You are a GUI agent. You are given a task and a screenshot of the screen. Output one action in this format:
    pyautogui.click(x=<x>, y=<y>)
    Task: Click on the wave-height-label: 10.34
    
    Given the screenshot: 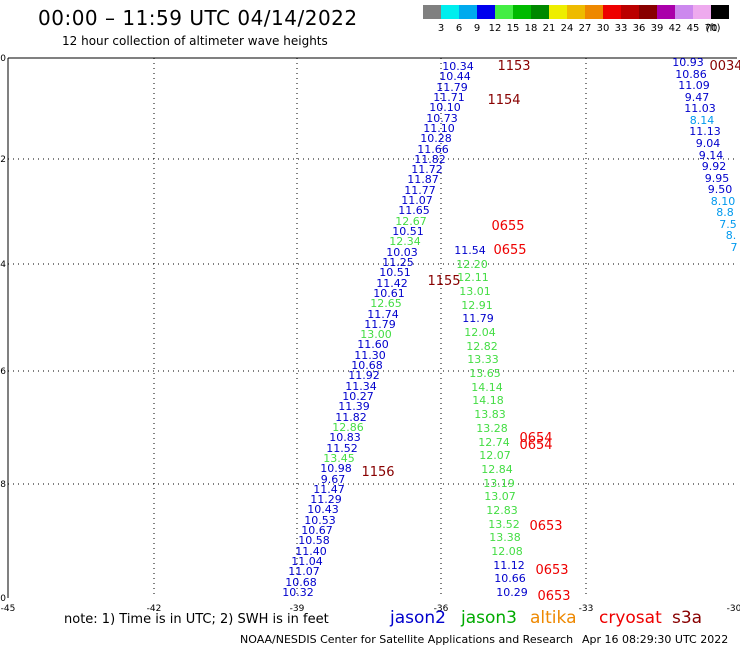 What is the action you would take?
    pyautogui.click(x=458, y=66)
    